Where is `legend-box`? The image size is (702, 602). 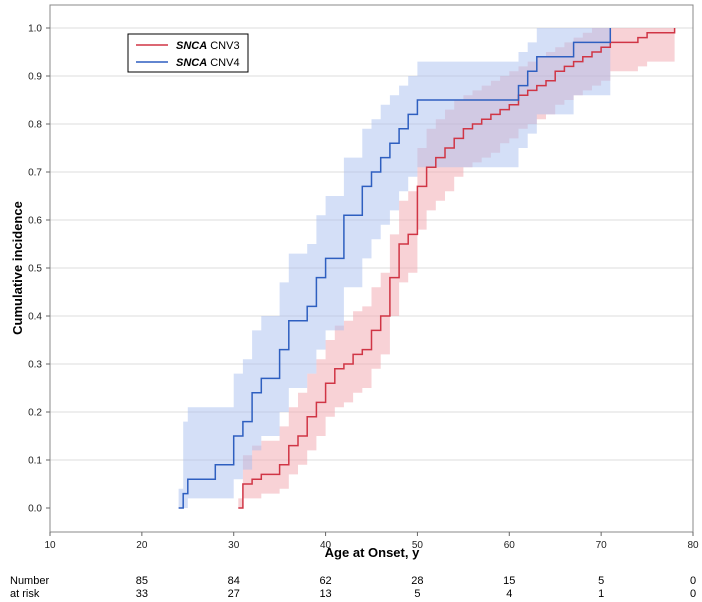 legend-box is located at coordinates (188, 53).